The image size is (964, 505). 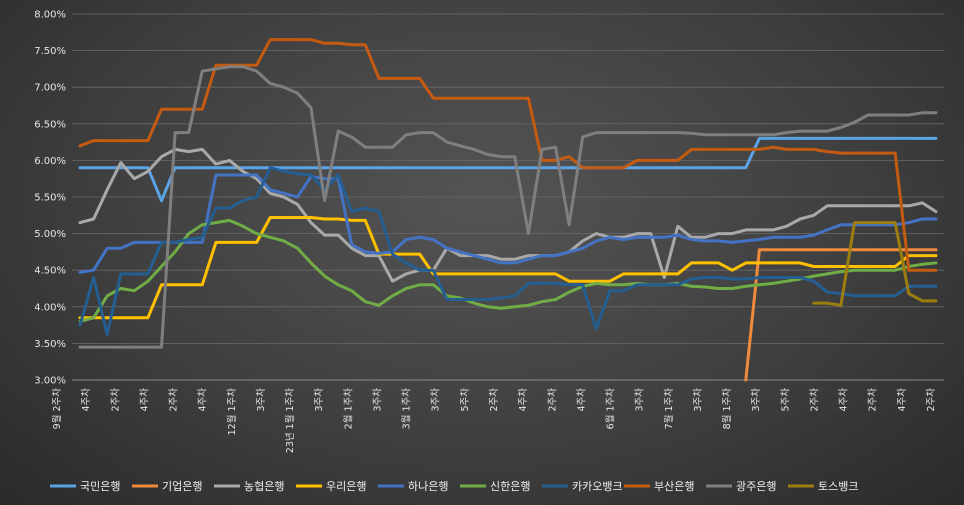 I want to click on y-tick-label: 3.00%, so click(x=50, y=381).